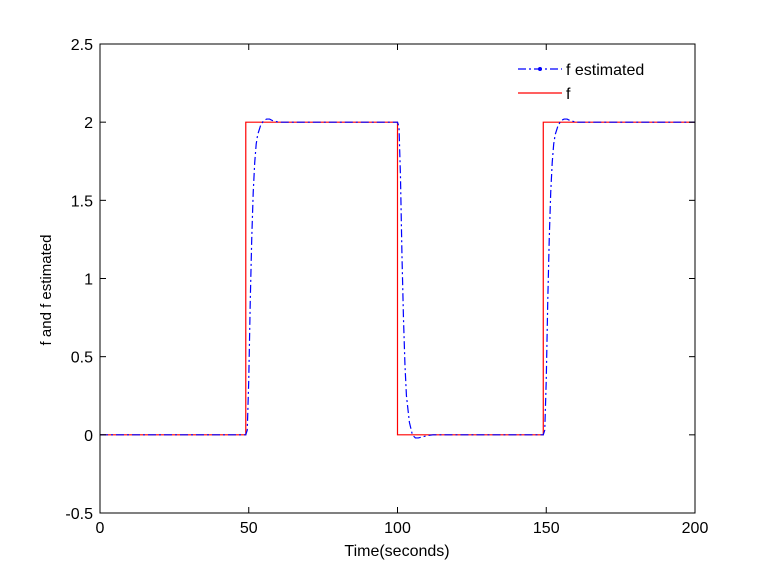 The height and width of the screenshot is (582, 769). What do you see at coordinates (88, 123) in the screenshot?
I see `y-tick-label-2: 2` at bounding box center [88, 123].